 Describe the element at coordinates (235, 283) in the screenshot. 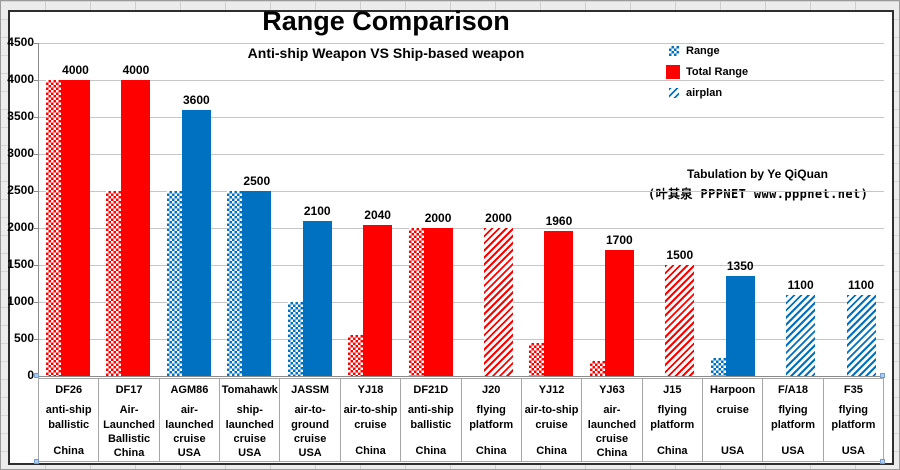

I see `bar-range-Tomahawk` at that location.